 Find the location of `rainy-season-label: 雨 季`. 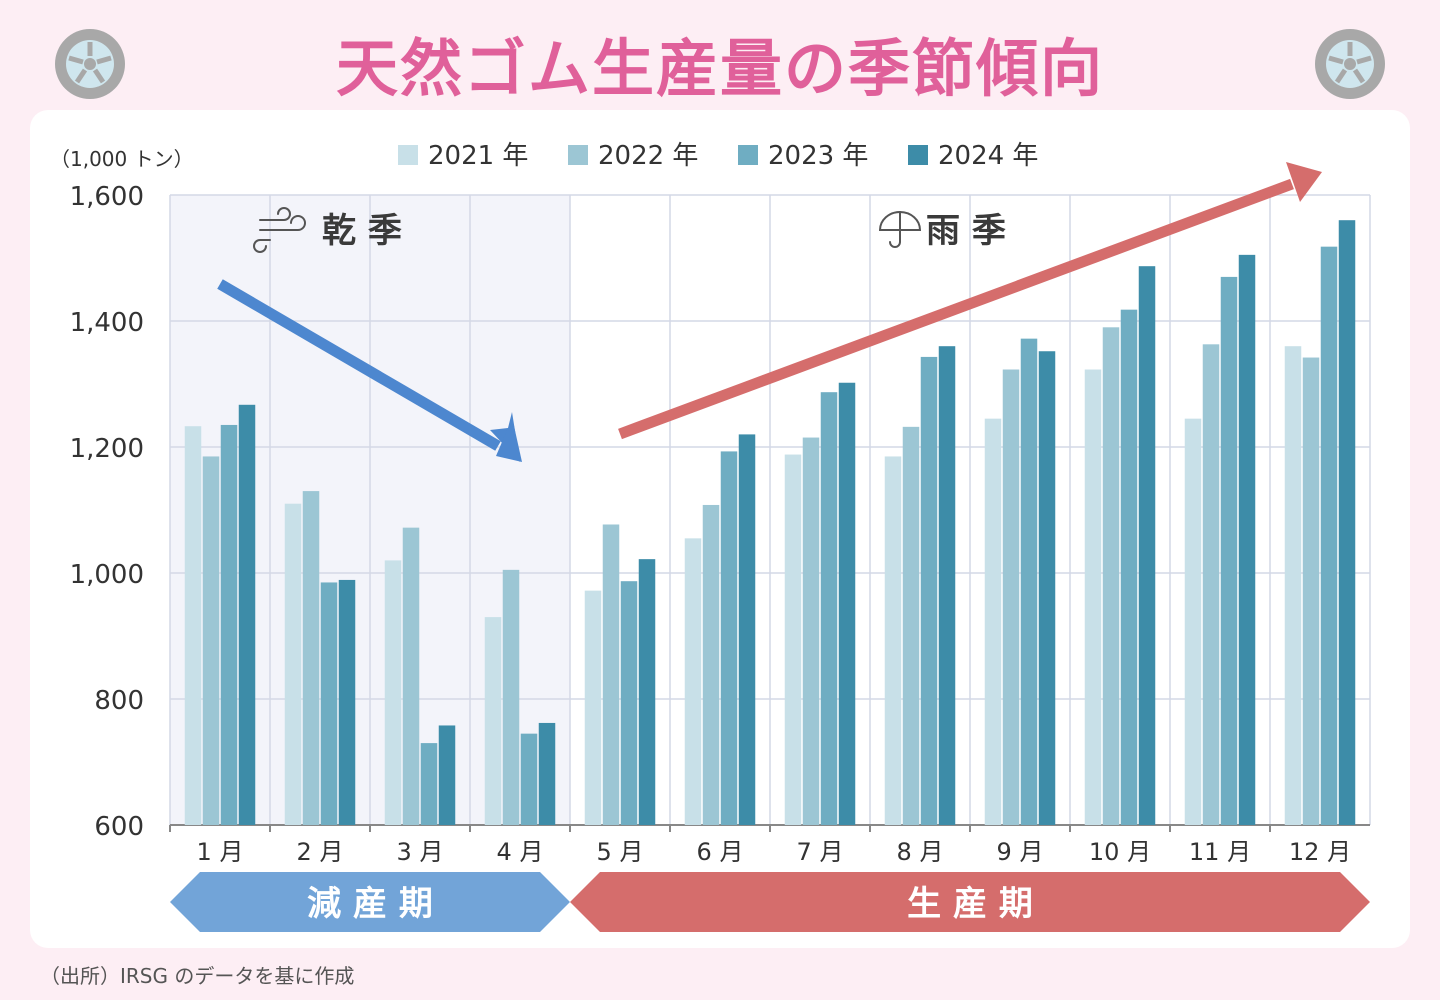

rainy-season-label: 雨 季 is located at coordinates (966, 231).